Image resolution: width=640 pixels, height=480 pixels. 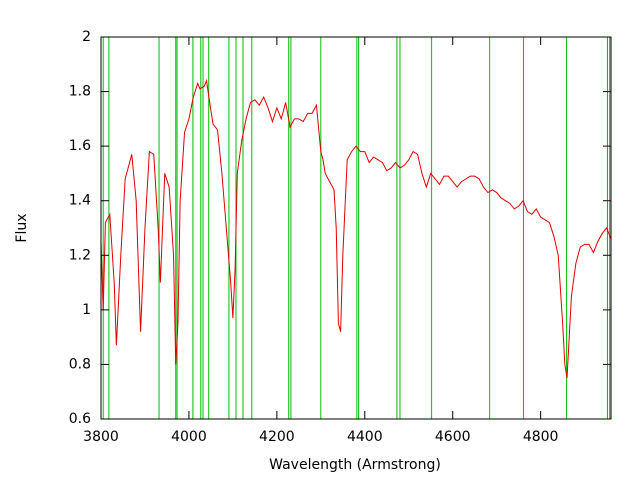 What do you see at coordinates (80, 201) in the screenshot?
I see `y-tick-label: 1.4` at bounding box center [80, 201].